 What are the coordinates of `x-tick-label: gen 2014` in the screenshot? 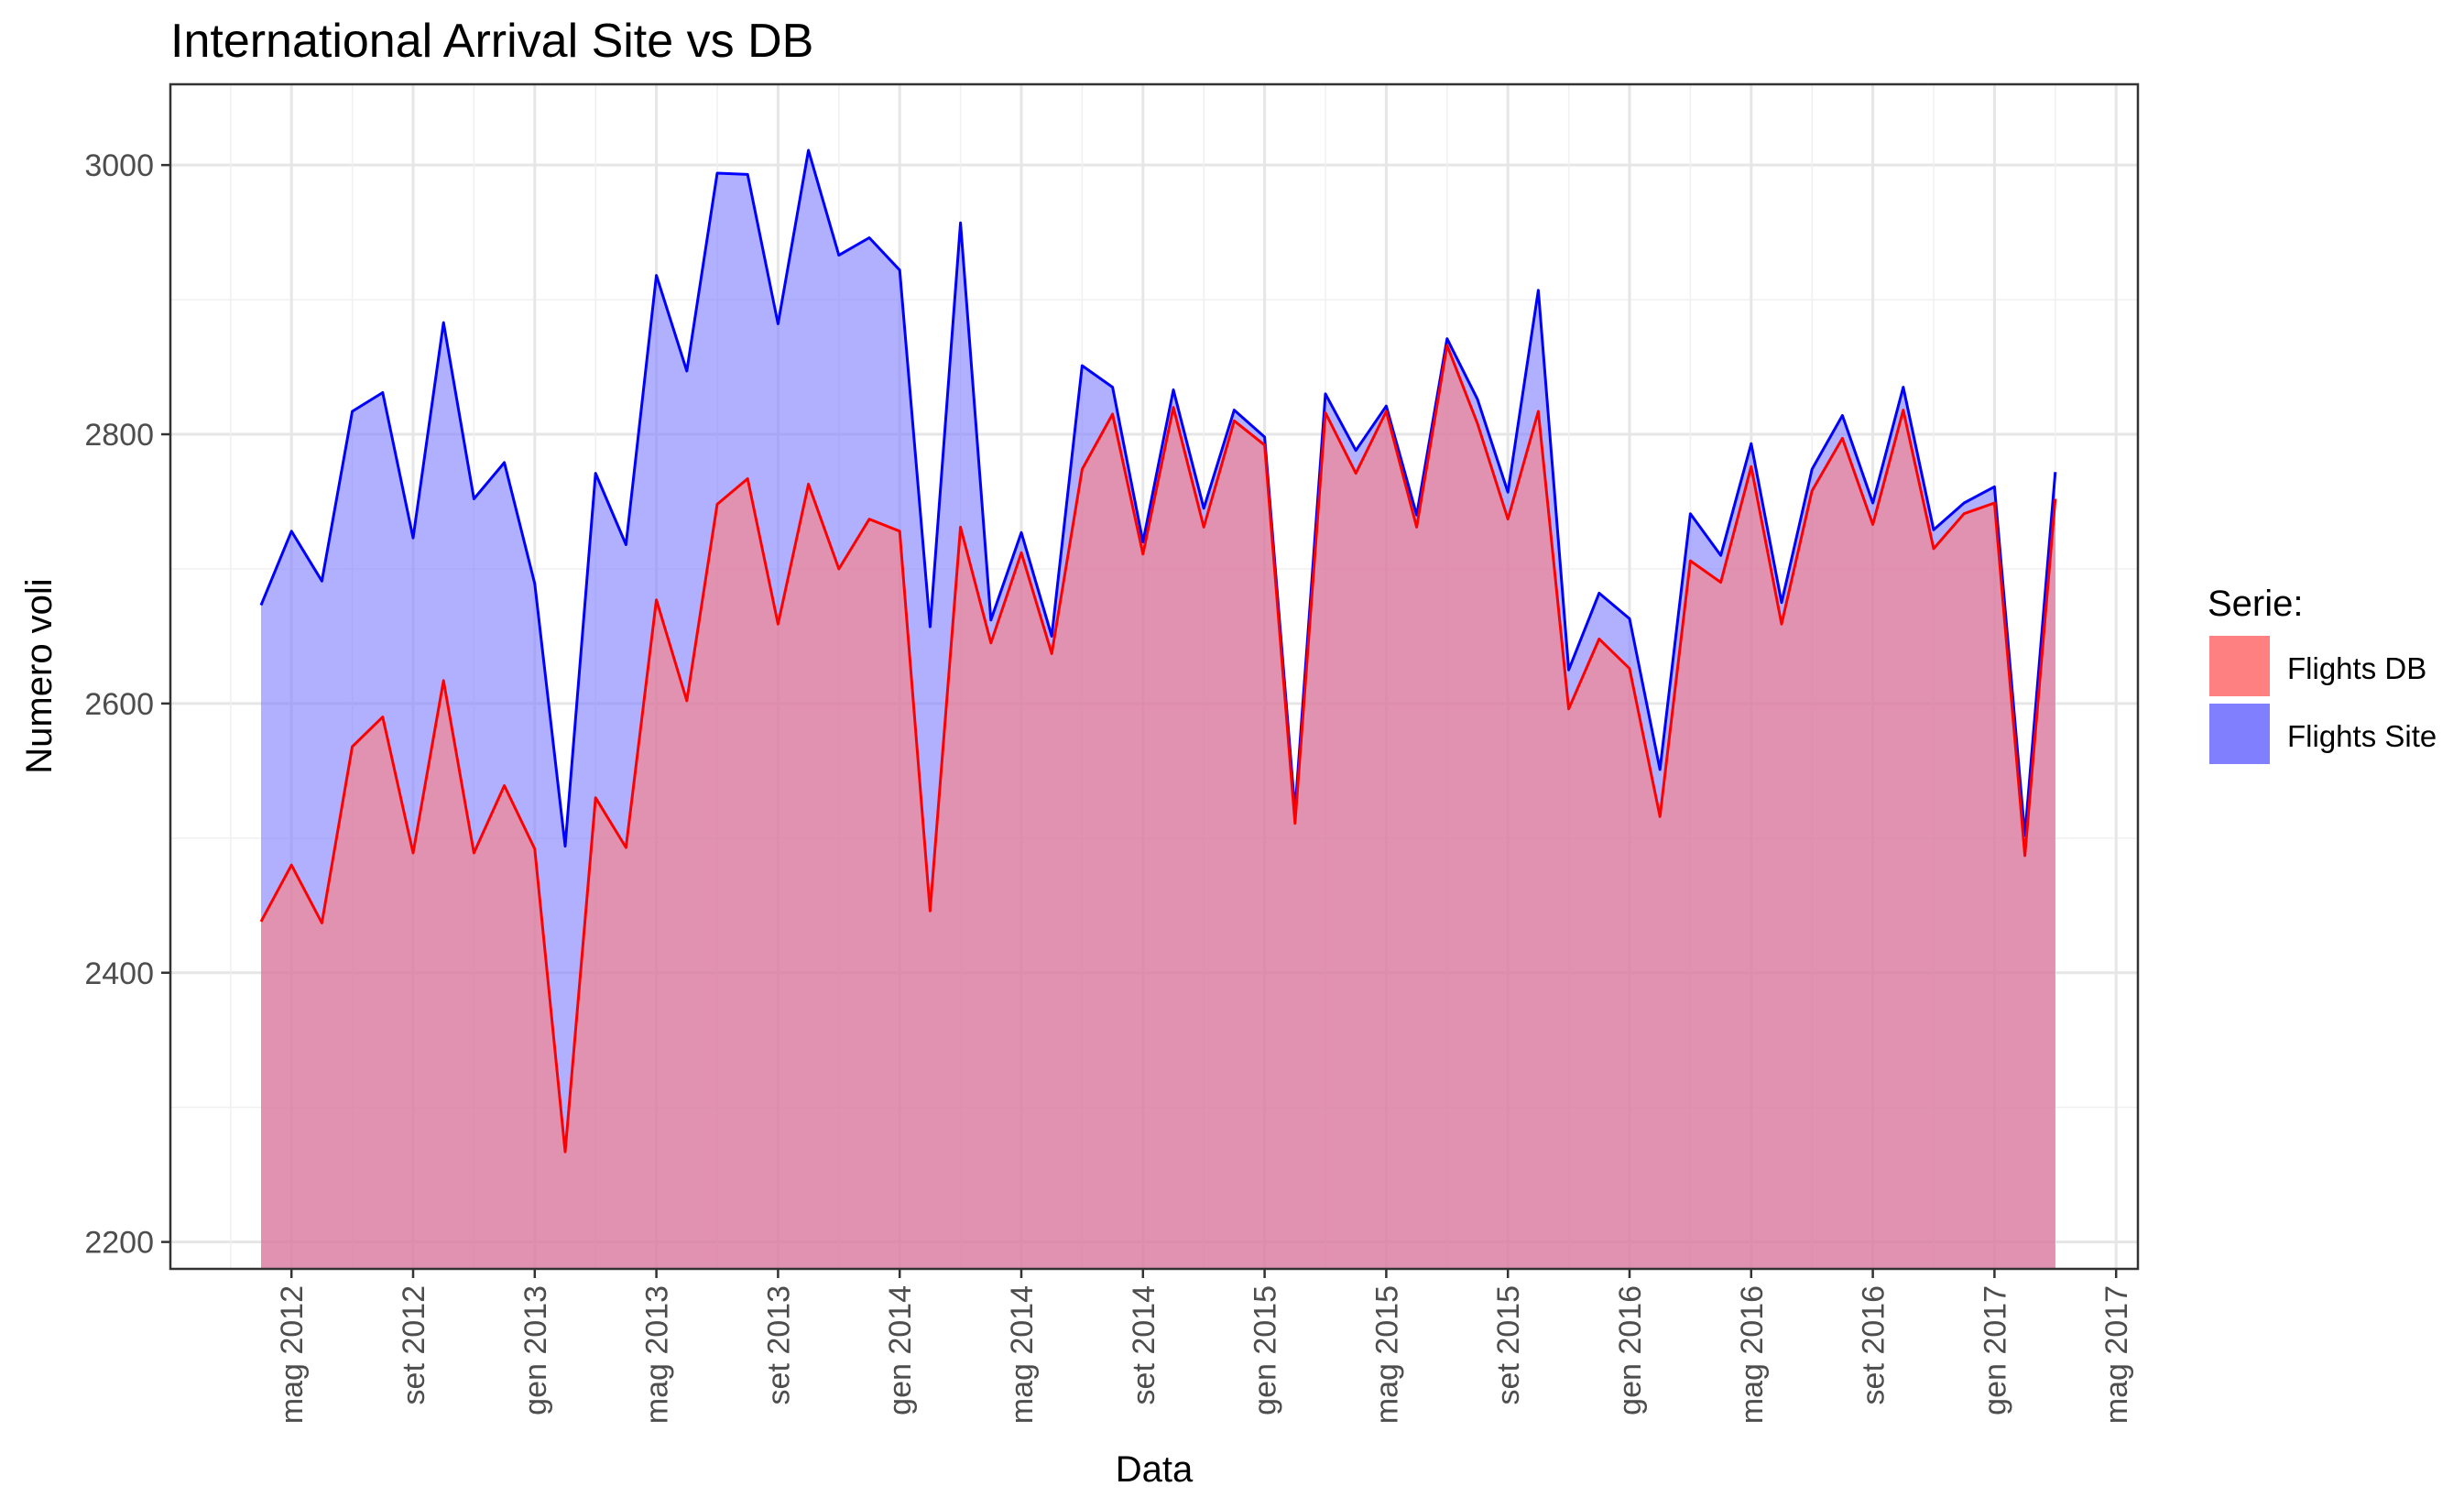 It's located at (900, 1350).